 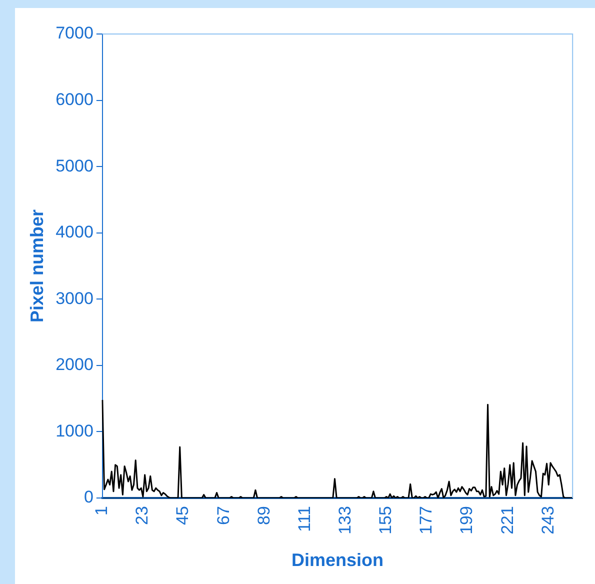 What do you see at coordinates (548, 520) in the screenshot?
I see `x-tick-label: 243` at bounding box center [548, 520].